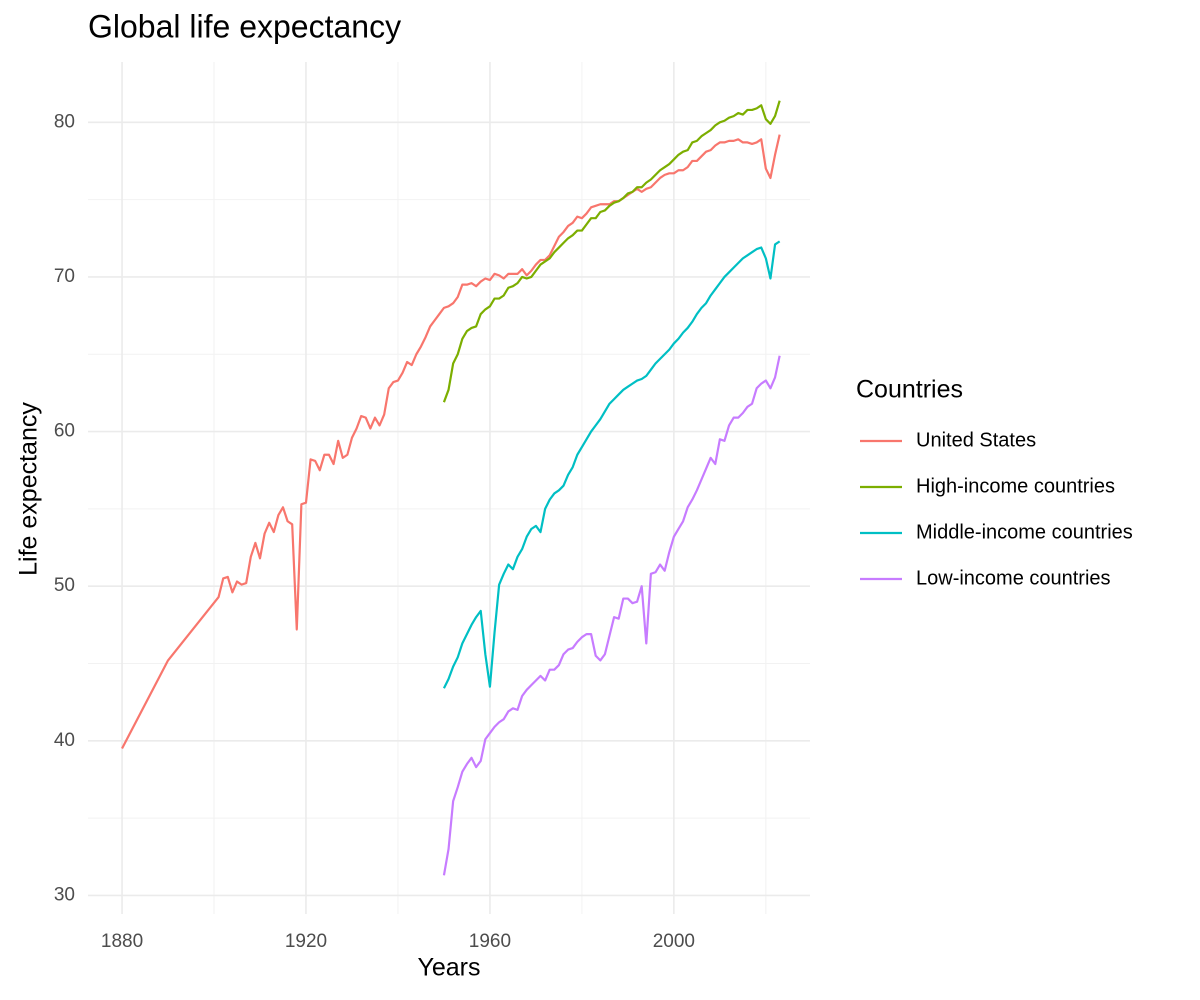 This screenshot has height=1000, width=1200. What do you see at coordinates (64, 585) in the screenshot?
I see `y-tick-label: 50` at bounding box center [64, 585].